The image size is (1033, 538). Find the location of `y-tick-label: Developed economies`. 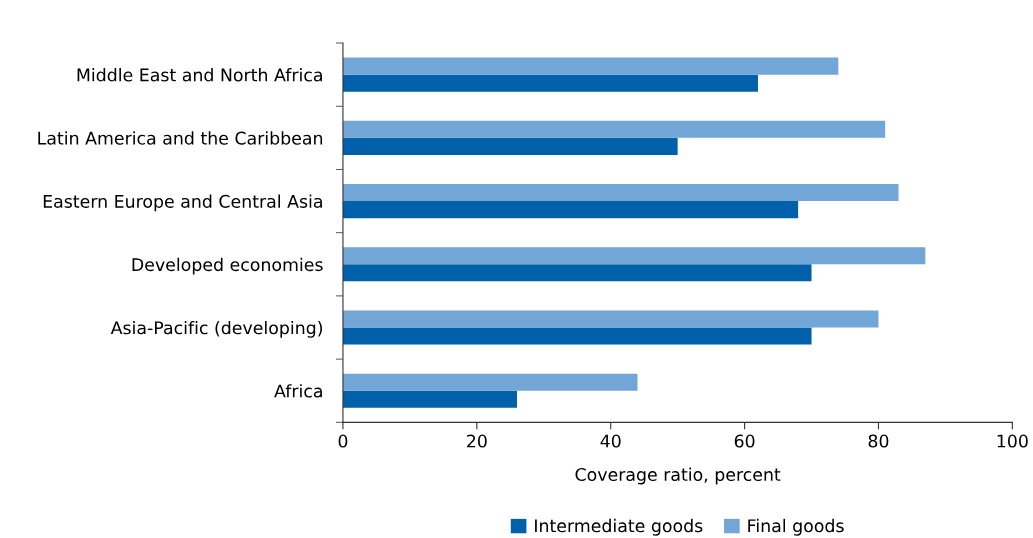

y-tick-label: Developed economies is located at coordinates (227, 266).